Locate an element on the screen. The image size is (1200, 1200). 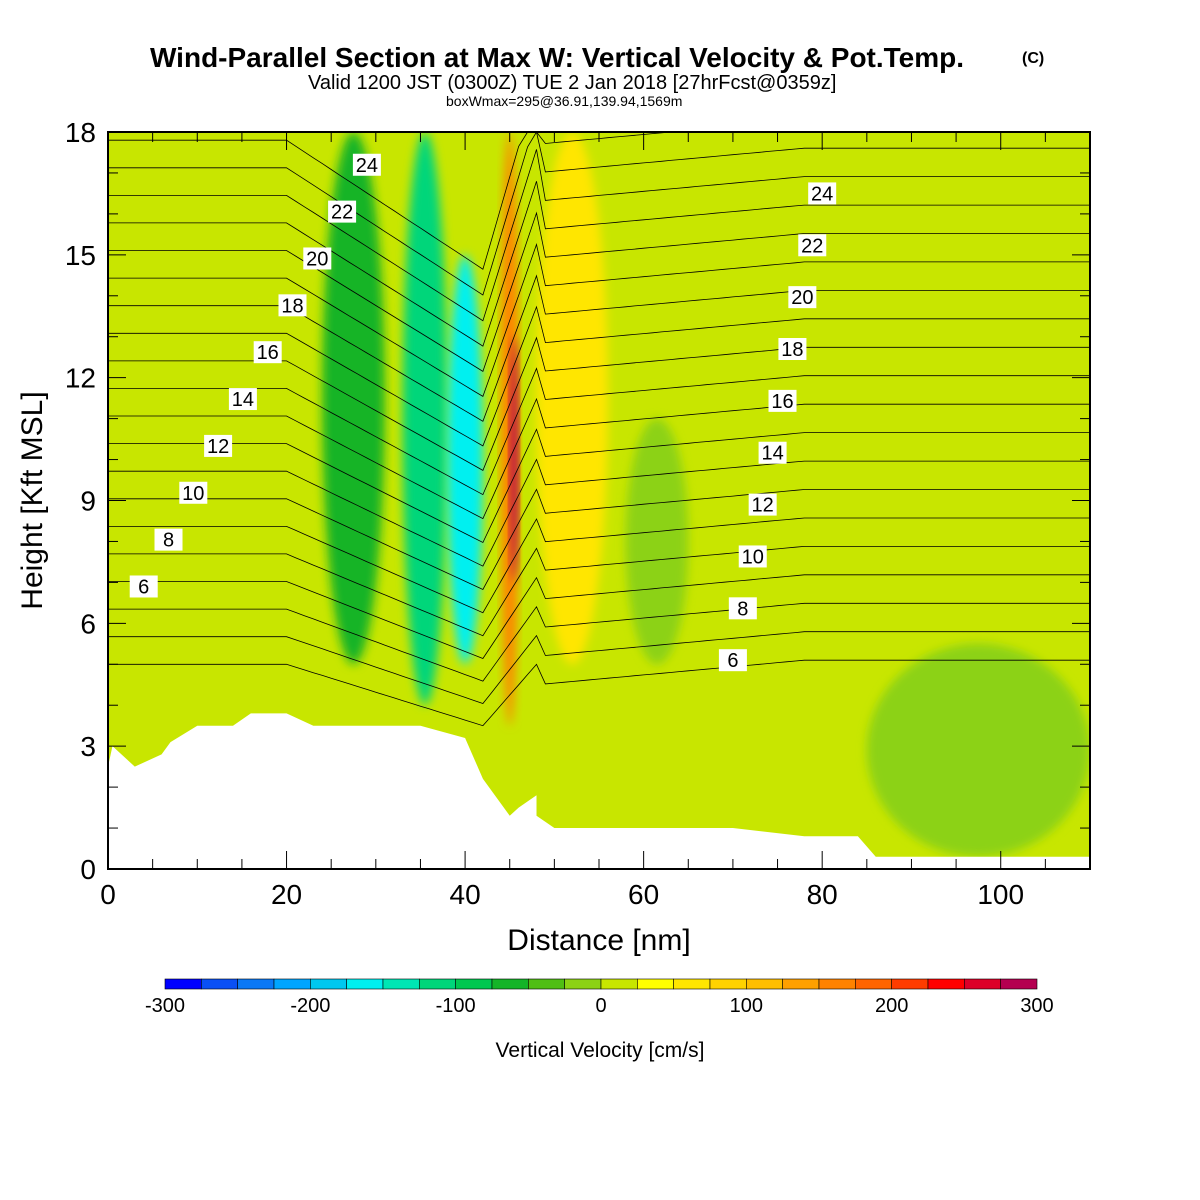
contour-label: 12 is located at coordinates (762, 505).